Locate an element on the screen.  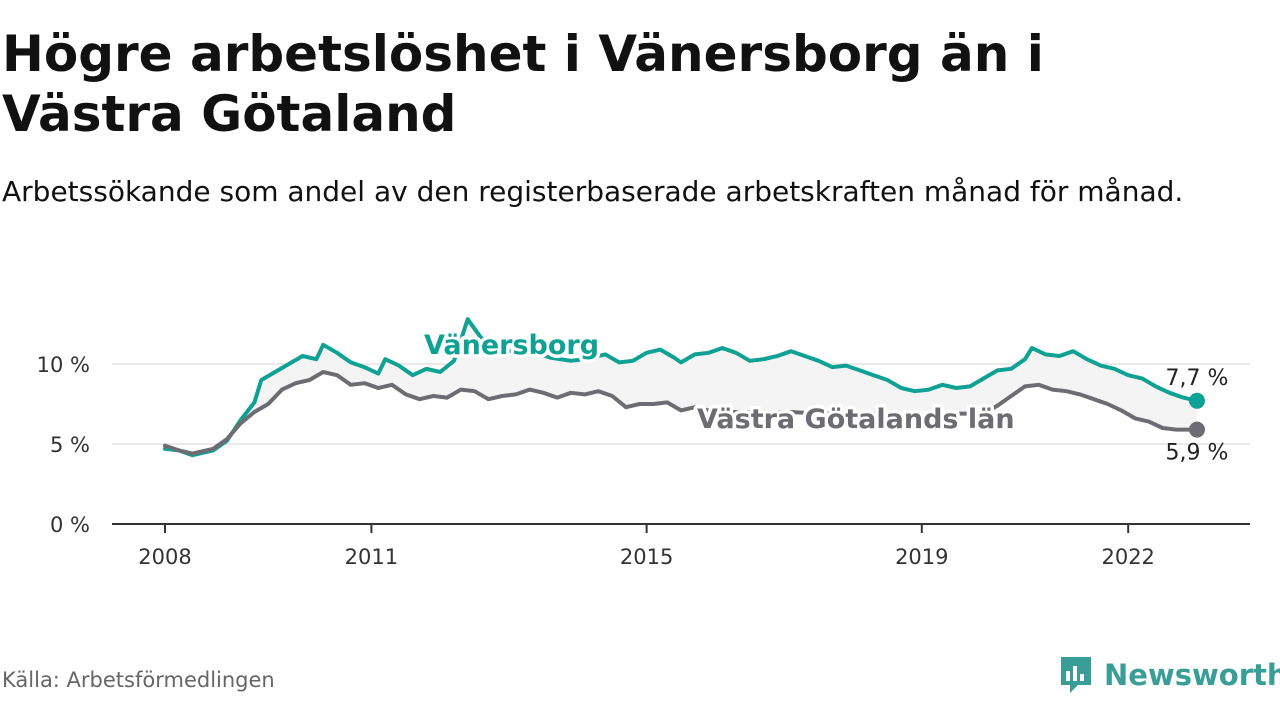
newsworthy-logo-icon is located at coordinates (1076, 675).